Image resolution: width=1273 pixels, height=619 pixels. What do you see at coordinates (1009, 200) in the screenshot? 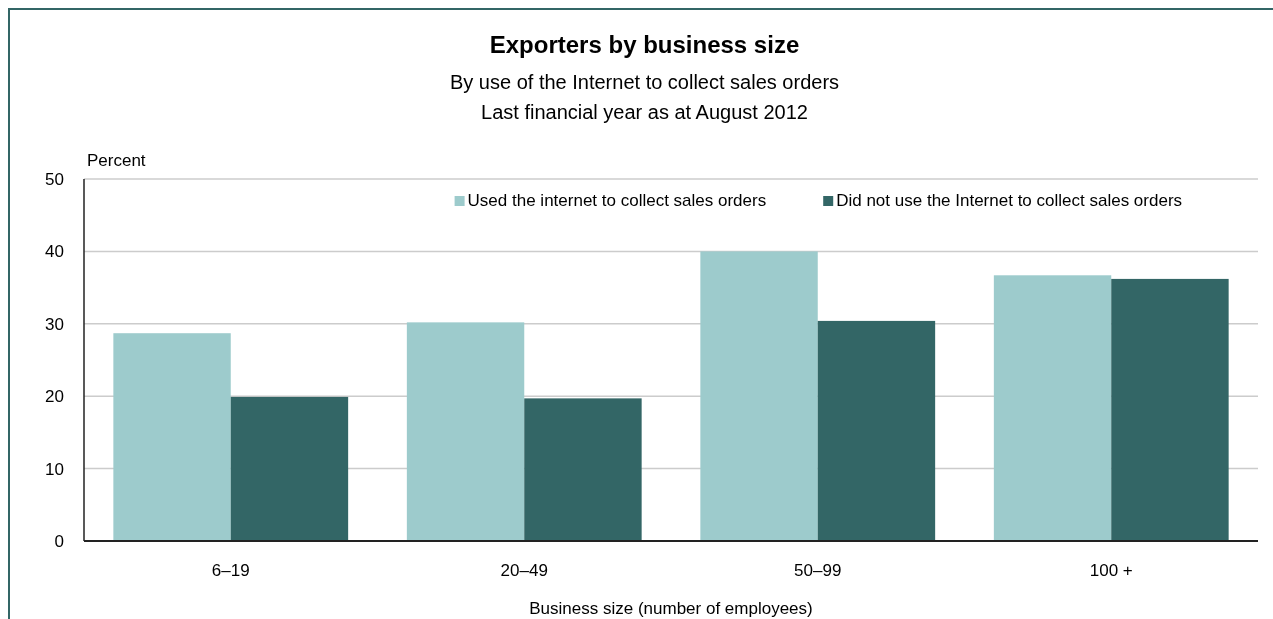
I see `legend-label: Did not use the Internet to collect sales orders` at bounding box center [1009, 200].